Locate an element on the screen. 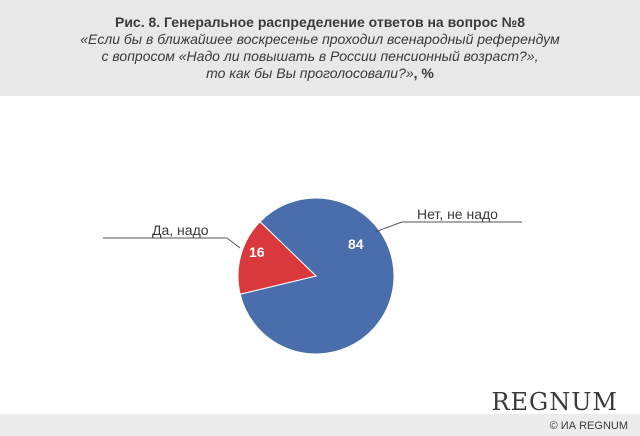  slice-label-yes: Да, надо is located at coordinates (180, 230).